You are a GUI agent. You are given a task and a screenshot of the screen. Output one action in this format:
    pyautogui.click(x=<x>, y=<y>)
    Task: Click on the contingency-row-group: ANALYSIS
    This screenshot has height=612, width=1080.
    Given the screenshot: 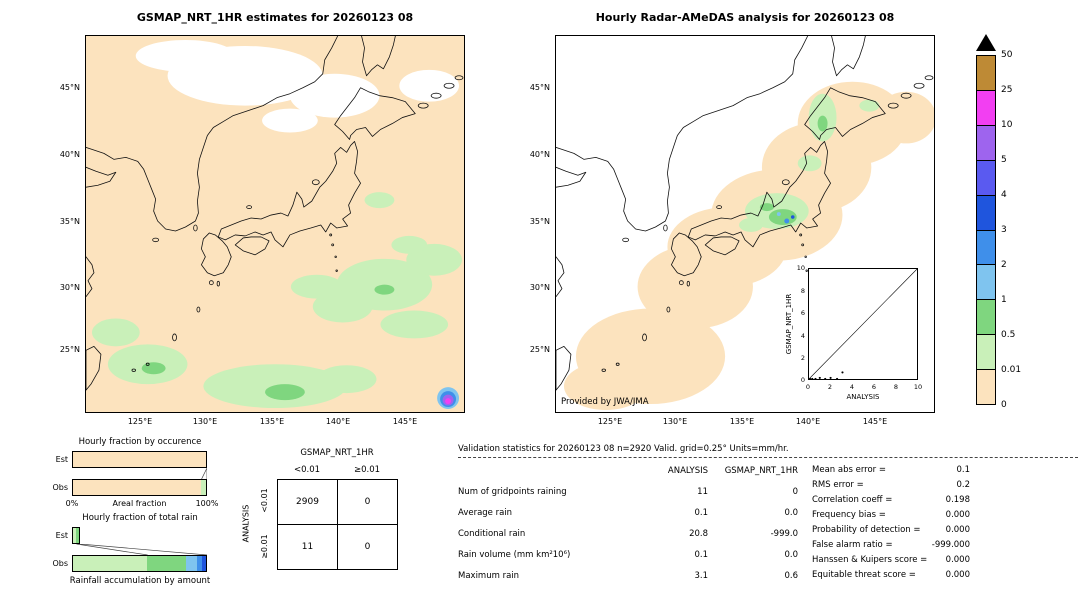 What is the action you would take?
    pyautogui.click(x=246, y=523)
    